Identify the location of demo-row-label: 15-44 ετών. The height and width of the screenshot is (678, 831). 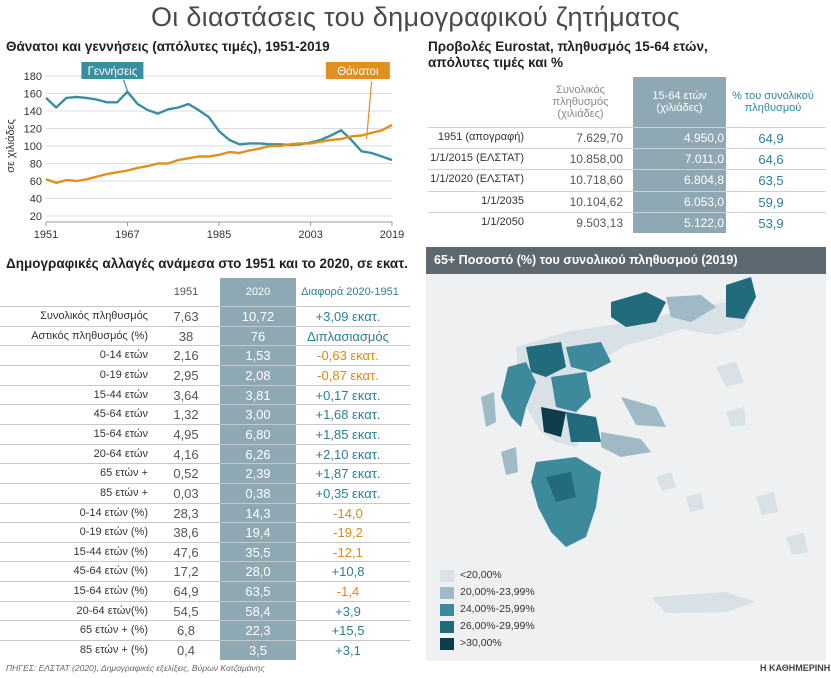
(120, 394).